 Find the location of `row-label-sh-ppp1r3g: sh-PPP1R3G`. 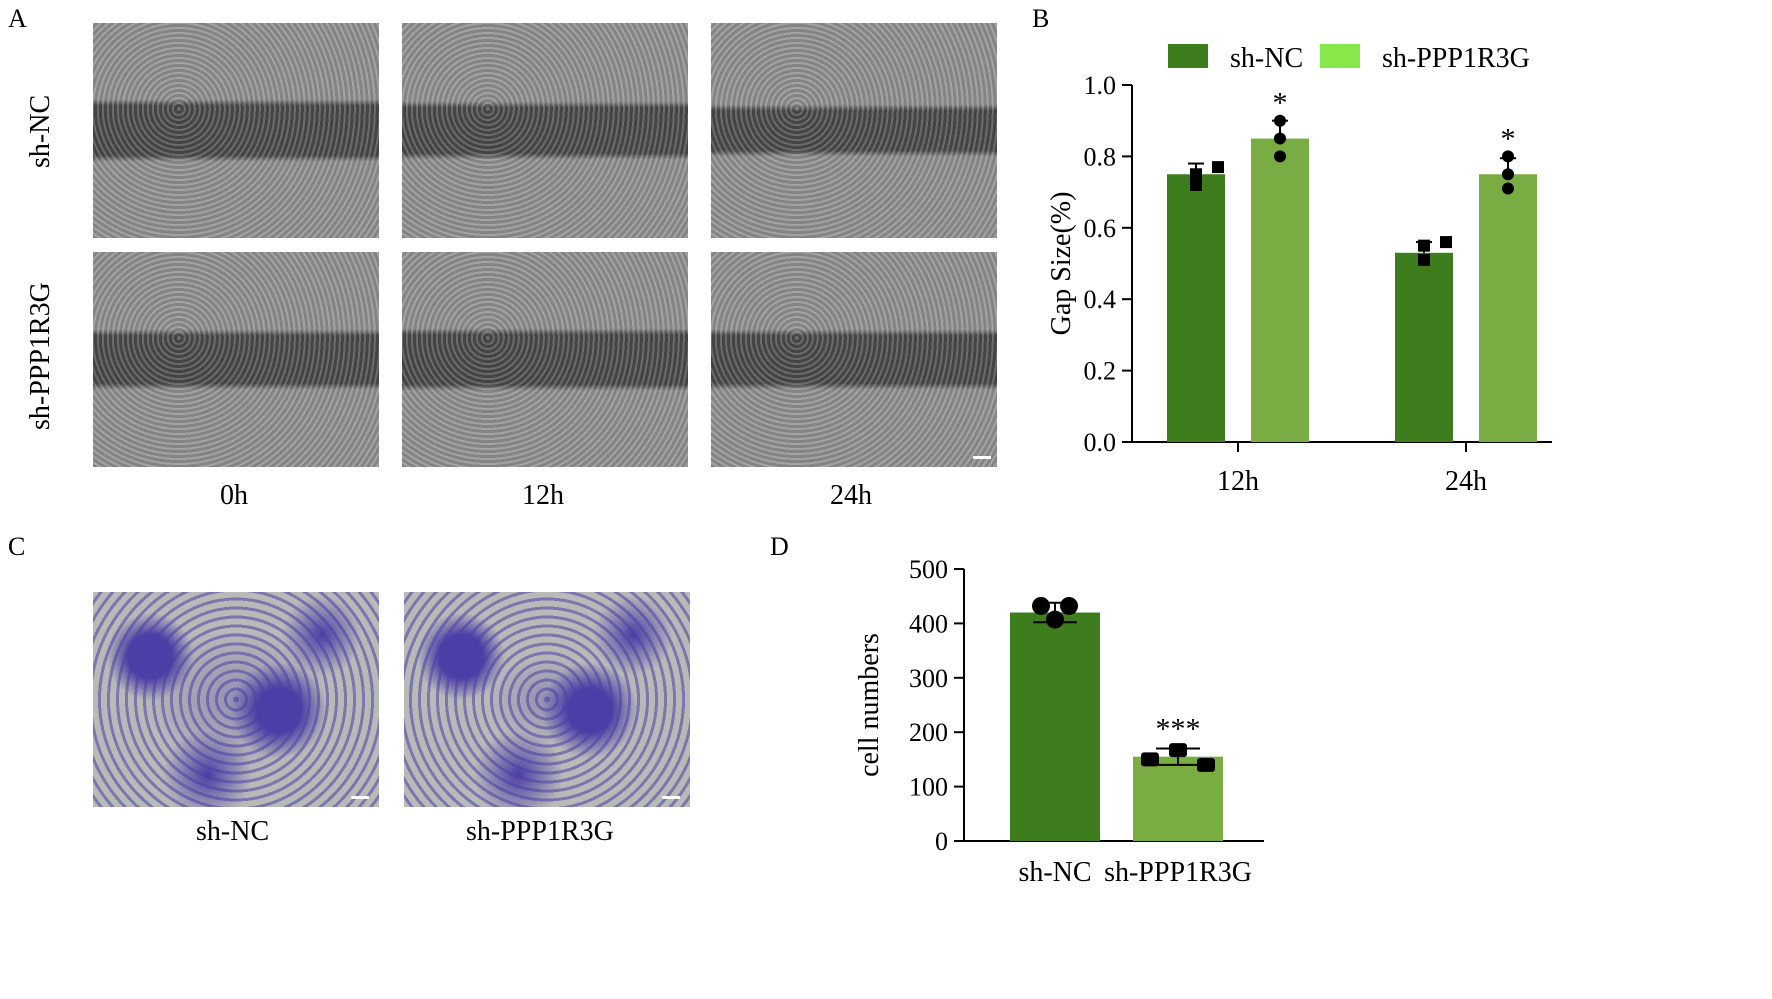

row-label-sh-ppp1r3g: sh-PPP1R3G is located at coordinates (40, 356).